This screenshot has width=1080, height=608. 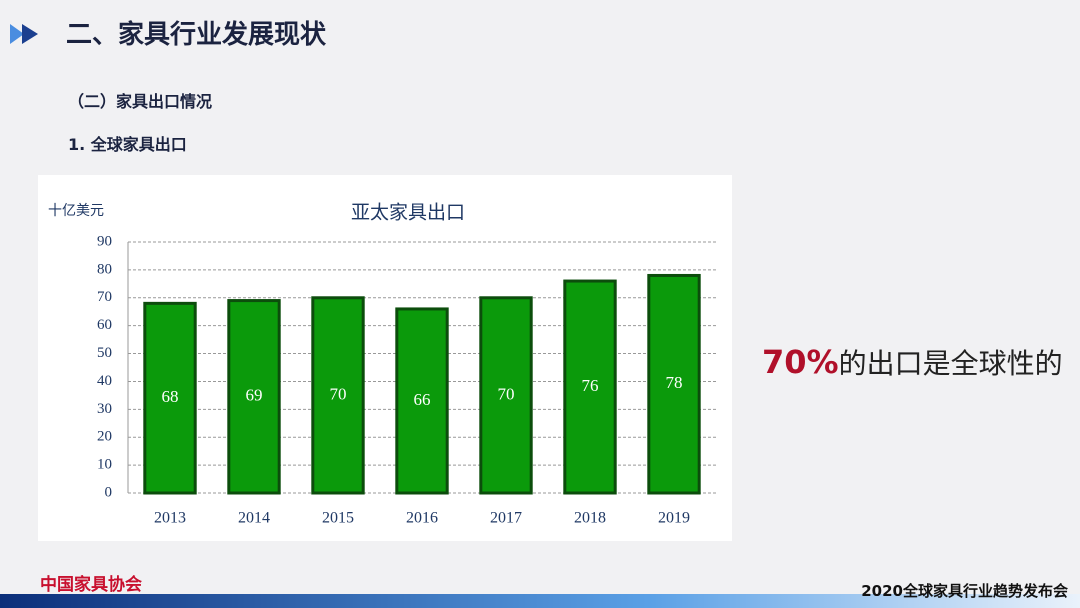 I want to click on callout: 70%的出口是全球性的, so click(x=912, y=362).